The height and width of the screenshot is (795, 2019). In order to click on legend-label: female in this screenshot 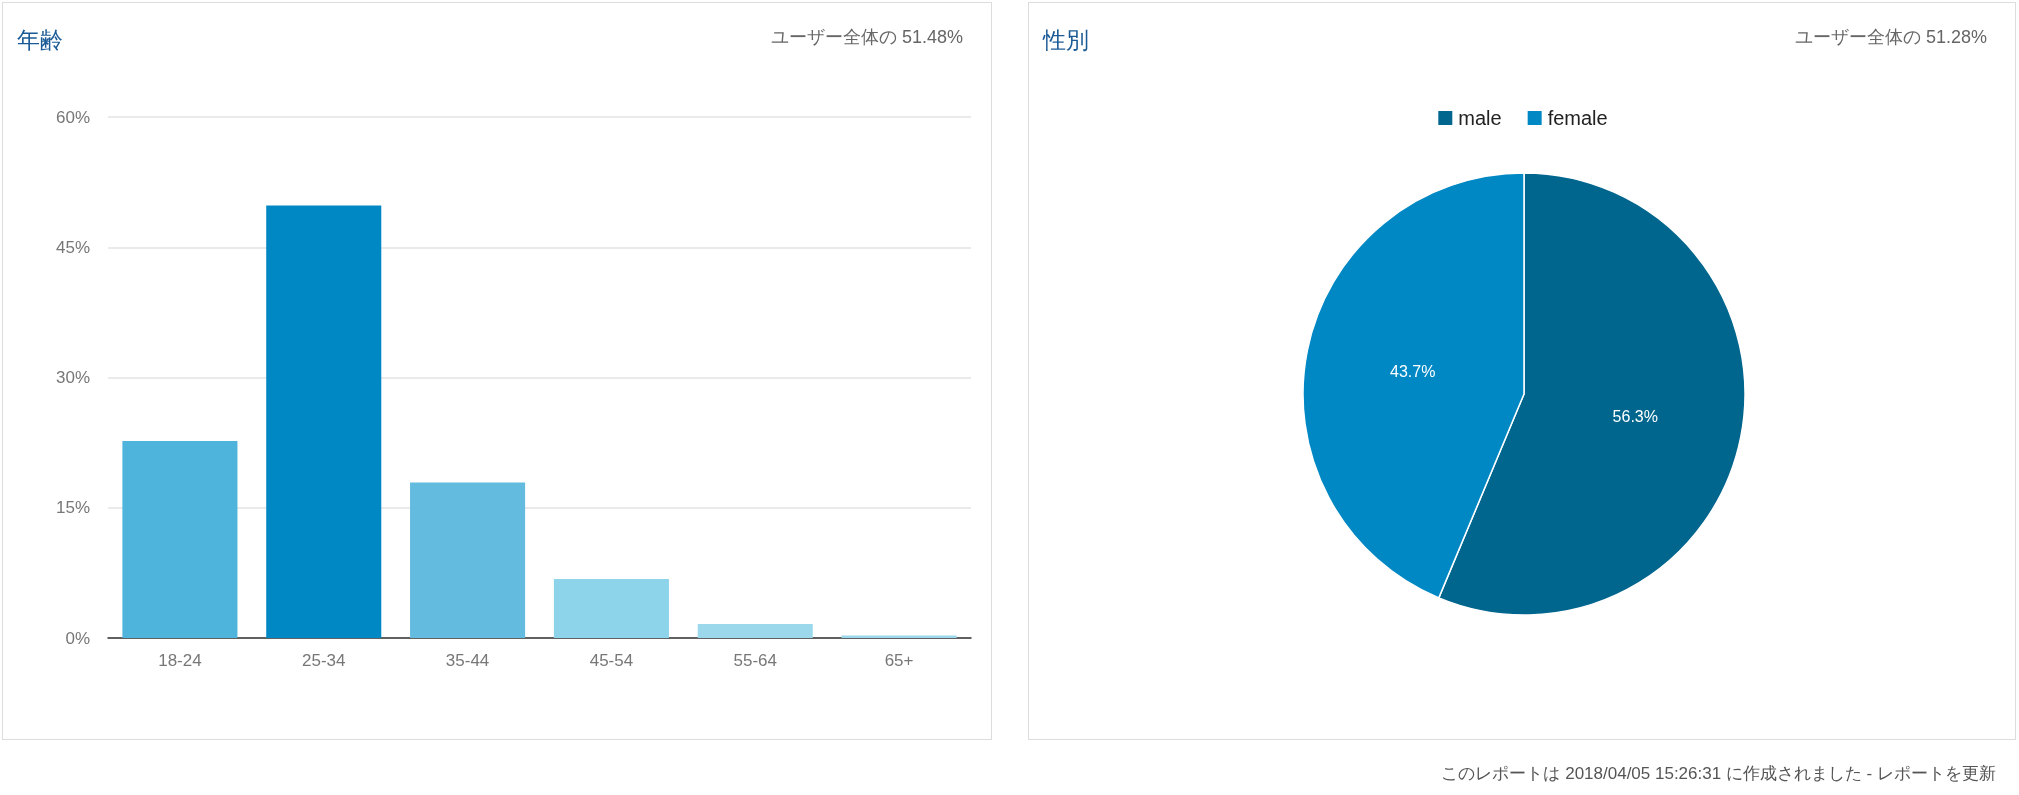, I will do `click(1577, 118)`.